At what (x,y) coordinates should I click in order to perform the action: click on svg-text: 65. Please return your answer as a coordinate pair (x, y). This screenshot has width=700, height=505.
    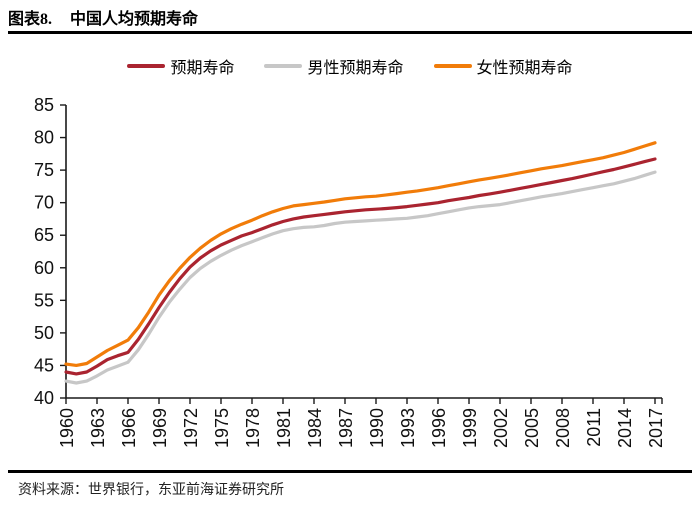
    Looking at the image, I should click on (44, 235).